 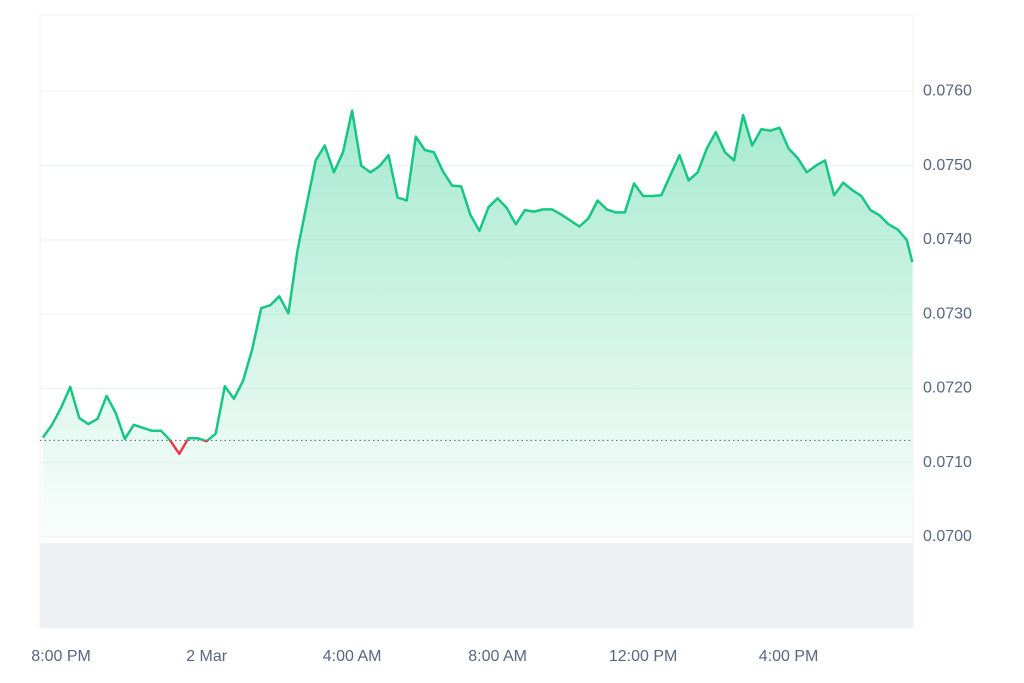 I want to click on x-tick-label: 2 Mar, so click(x=207, y=656).